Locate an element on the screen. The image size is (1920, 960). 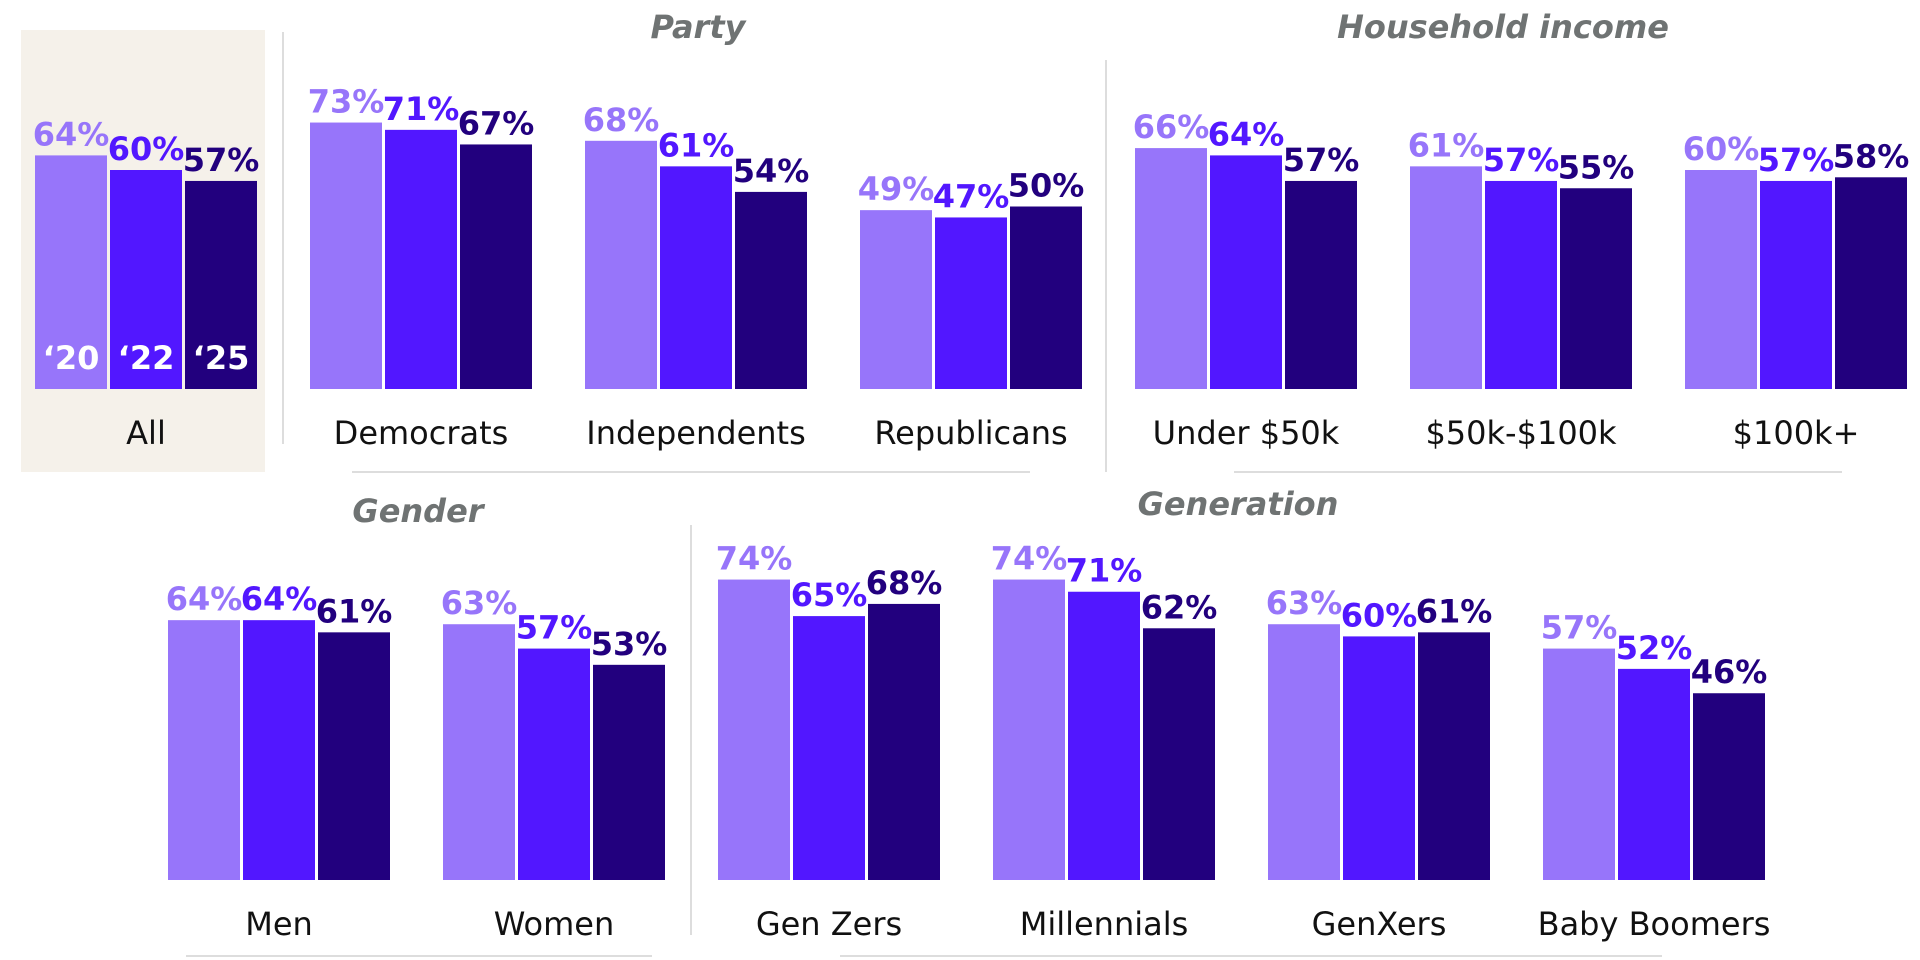
value-label: 62% is located at coordinates (1179, 607).